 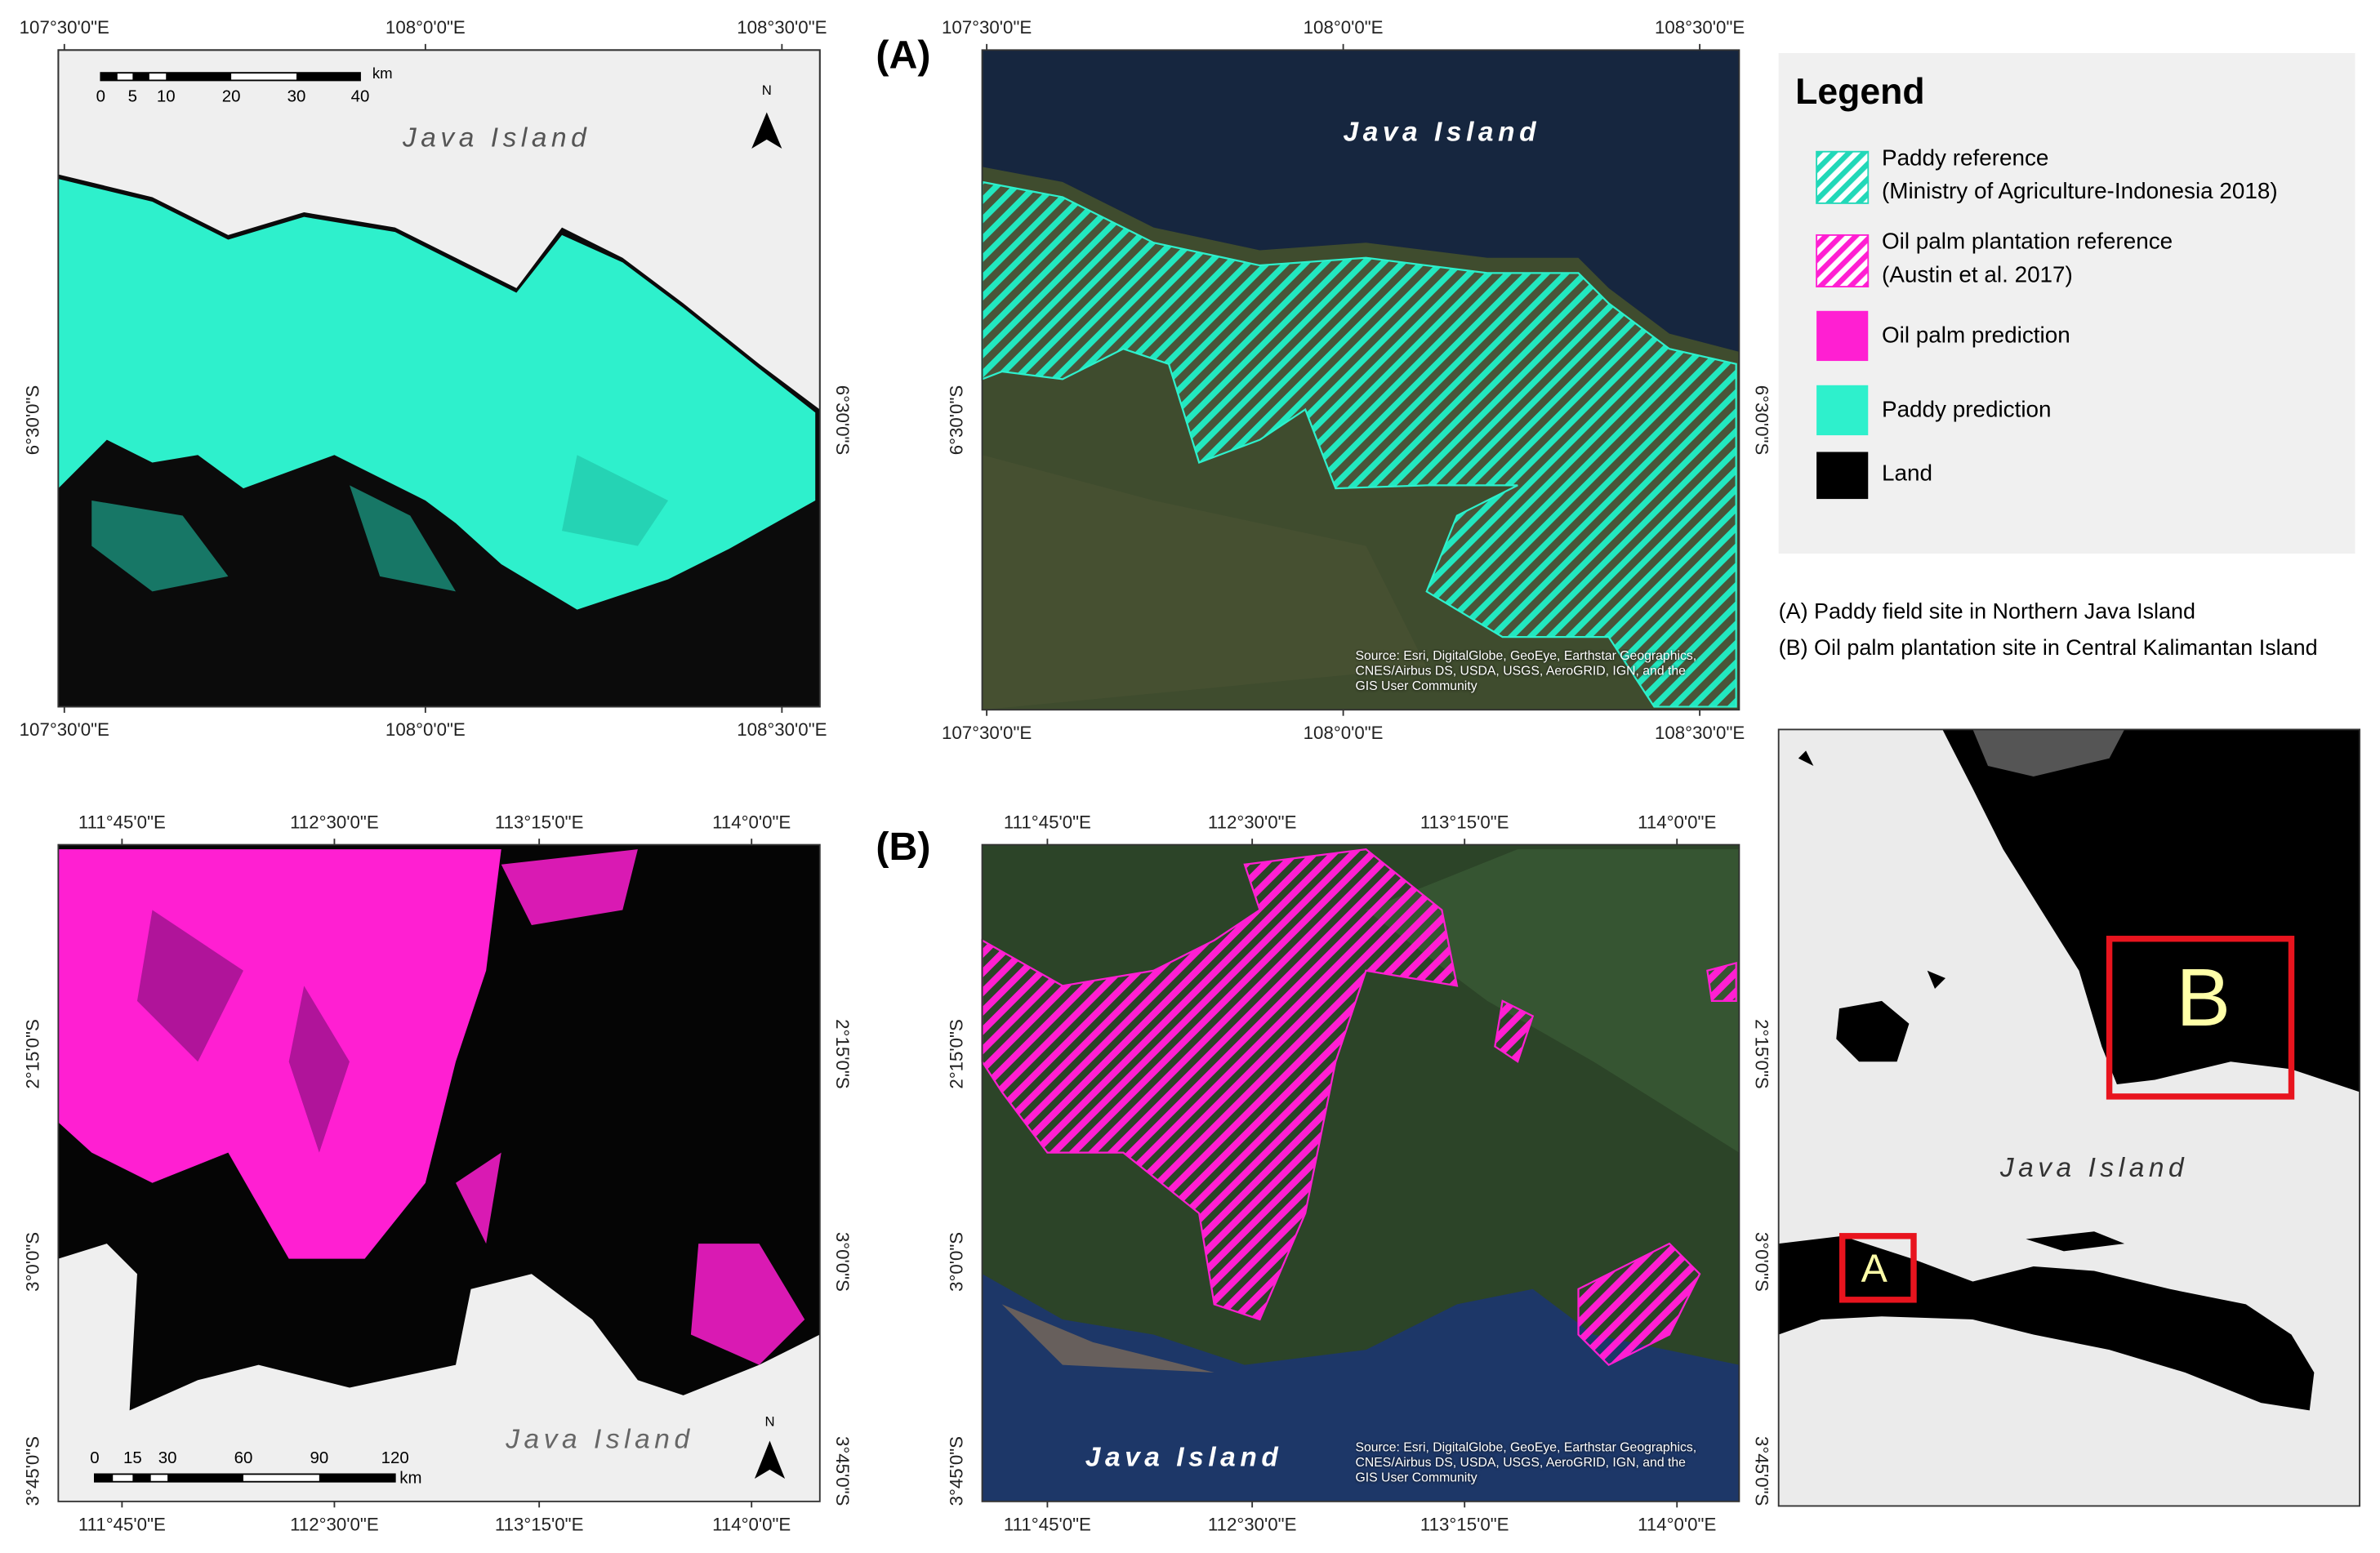 I want to click on legend-label: Paddy prediction, so click(x=1967, y=409).